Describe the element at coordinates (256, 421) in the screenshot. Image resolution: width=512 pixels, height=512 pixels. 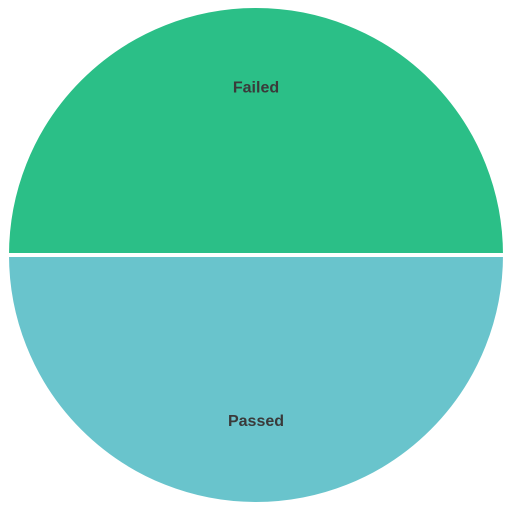
I see `pie-label-passed: Passed` at that location.